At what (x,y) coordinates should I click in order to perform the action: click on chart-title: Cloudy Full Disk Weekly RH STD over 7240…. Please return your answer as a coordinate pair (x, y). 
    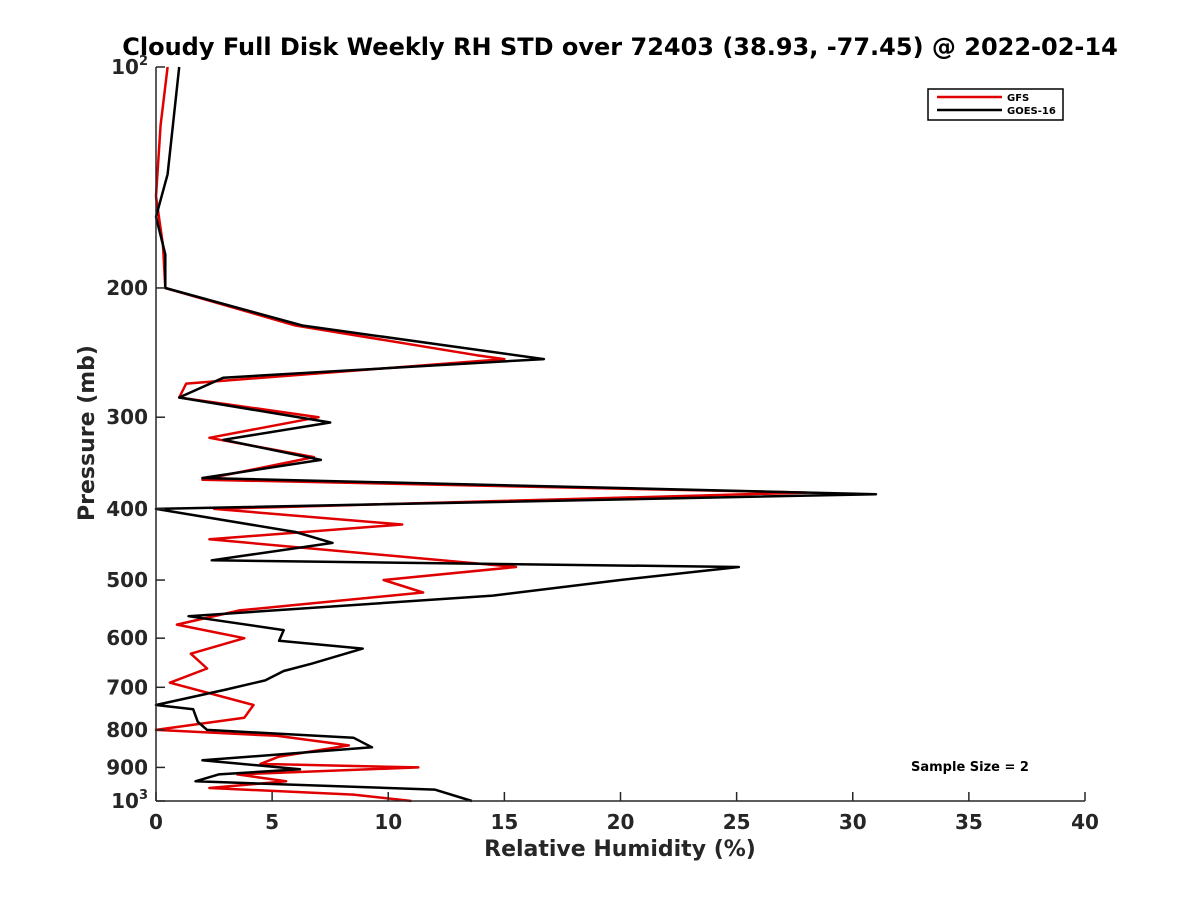
    Looking at the image, I should click on (620, 47).